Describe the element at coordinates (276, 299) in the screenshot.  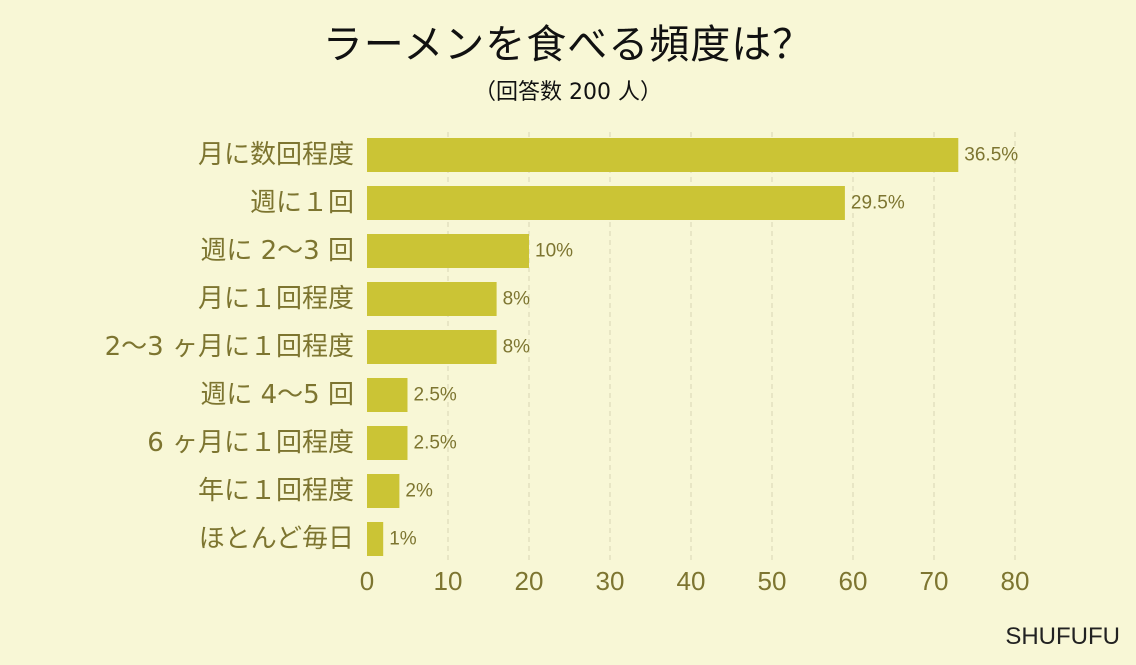
I see `category-label: 月に１回程度` at that location.